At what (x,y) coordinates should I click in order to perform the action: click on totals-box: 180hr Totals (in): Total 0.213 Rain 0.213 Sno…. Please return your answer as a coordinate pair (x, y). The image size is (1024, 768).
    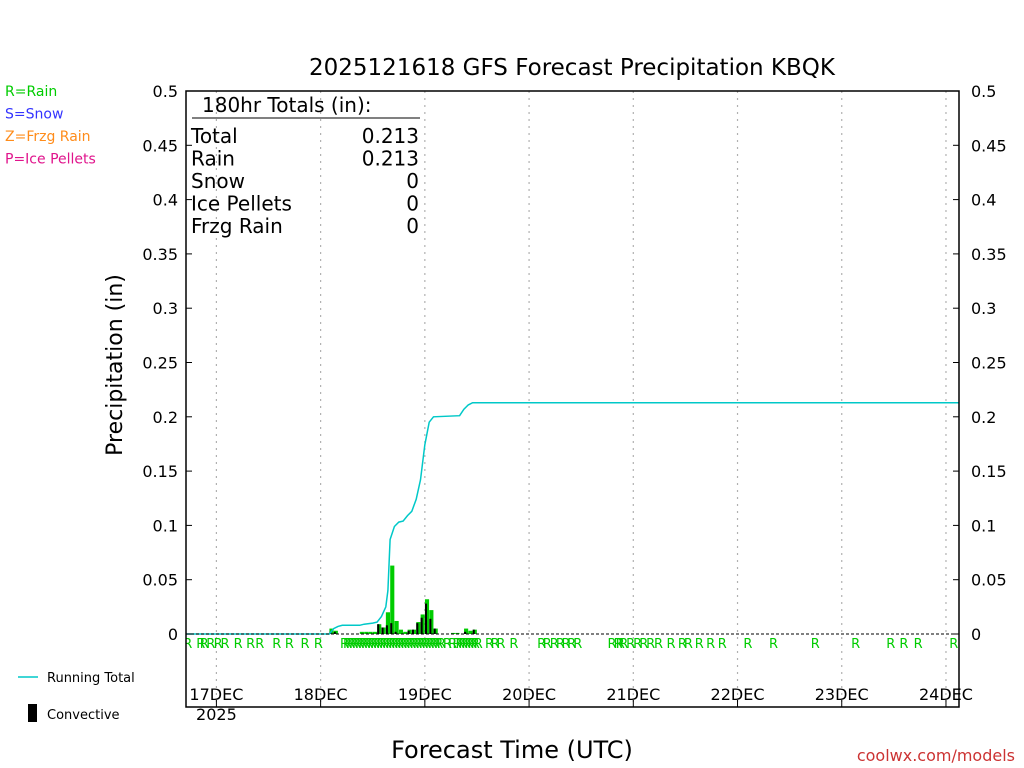
    Looking at the image, I should click on (305, 165).